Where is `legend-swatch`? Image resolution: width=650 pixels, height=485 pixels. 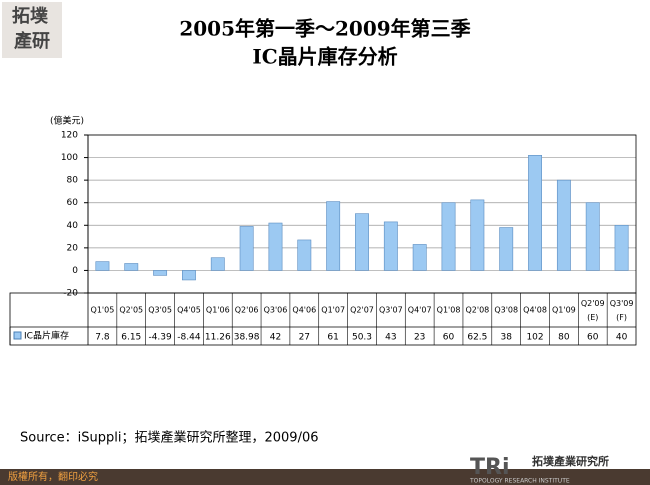 legend-swatch is located at coordinates (17, 335).